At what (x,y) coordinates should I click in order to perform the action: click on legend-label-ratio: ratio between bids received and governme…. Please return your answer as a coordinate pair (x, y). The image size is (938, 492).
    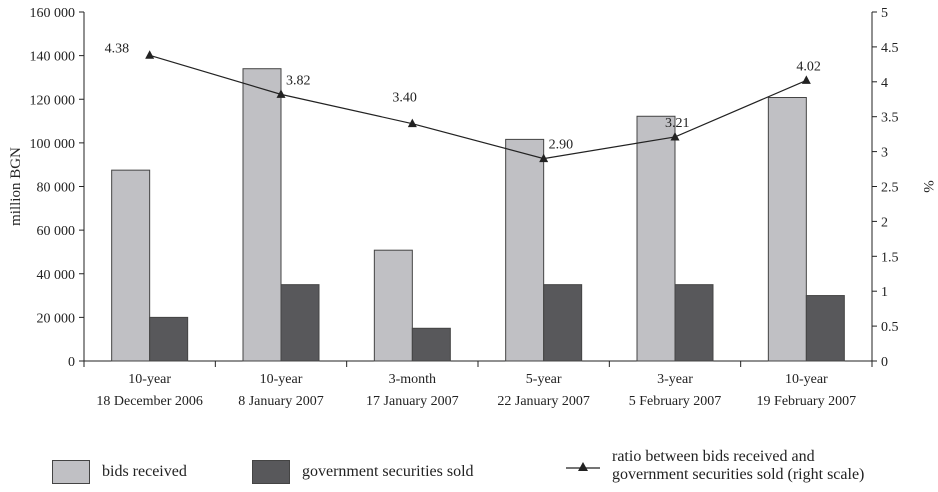
    Looking at the image, I should click on (738, 466).